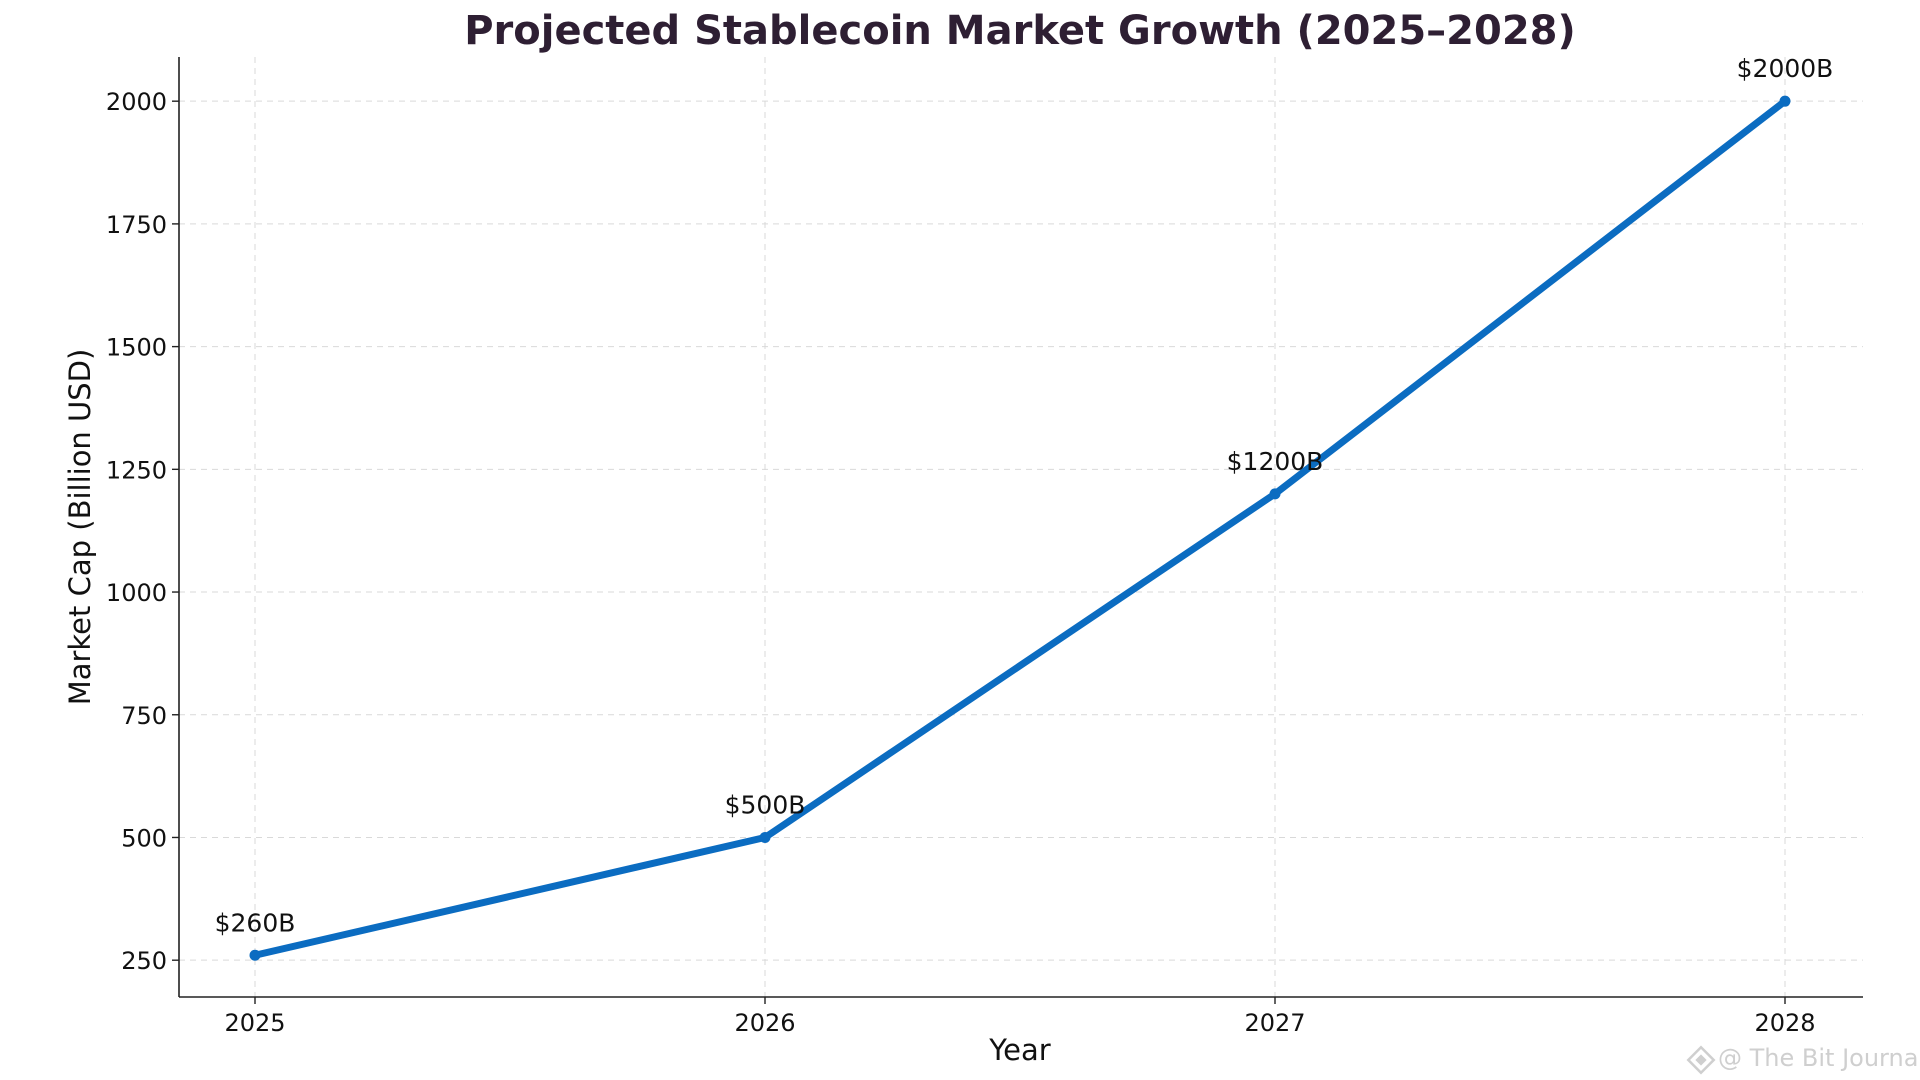 This screenshot has width=1920, height=1080. I want to click on y-tick-label: 1500, so click(136, 348).